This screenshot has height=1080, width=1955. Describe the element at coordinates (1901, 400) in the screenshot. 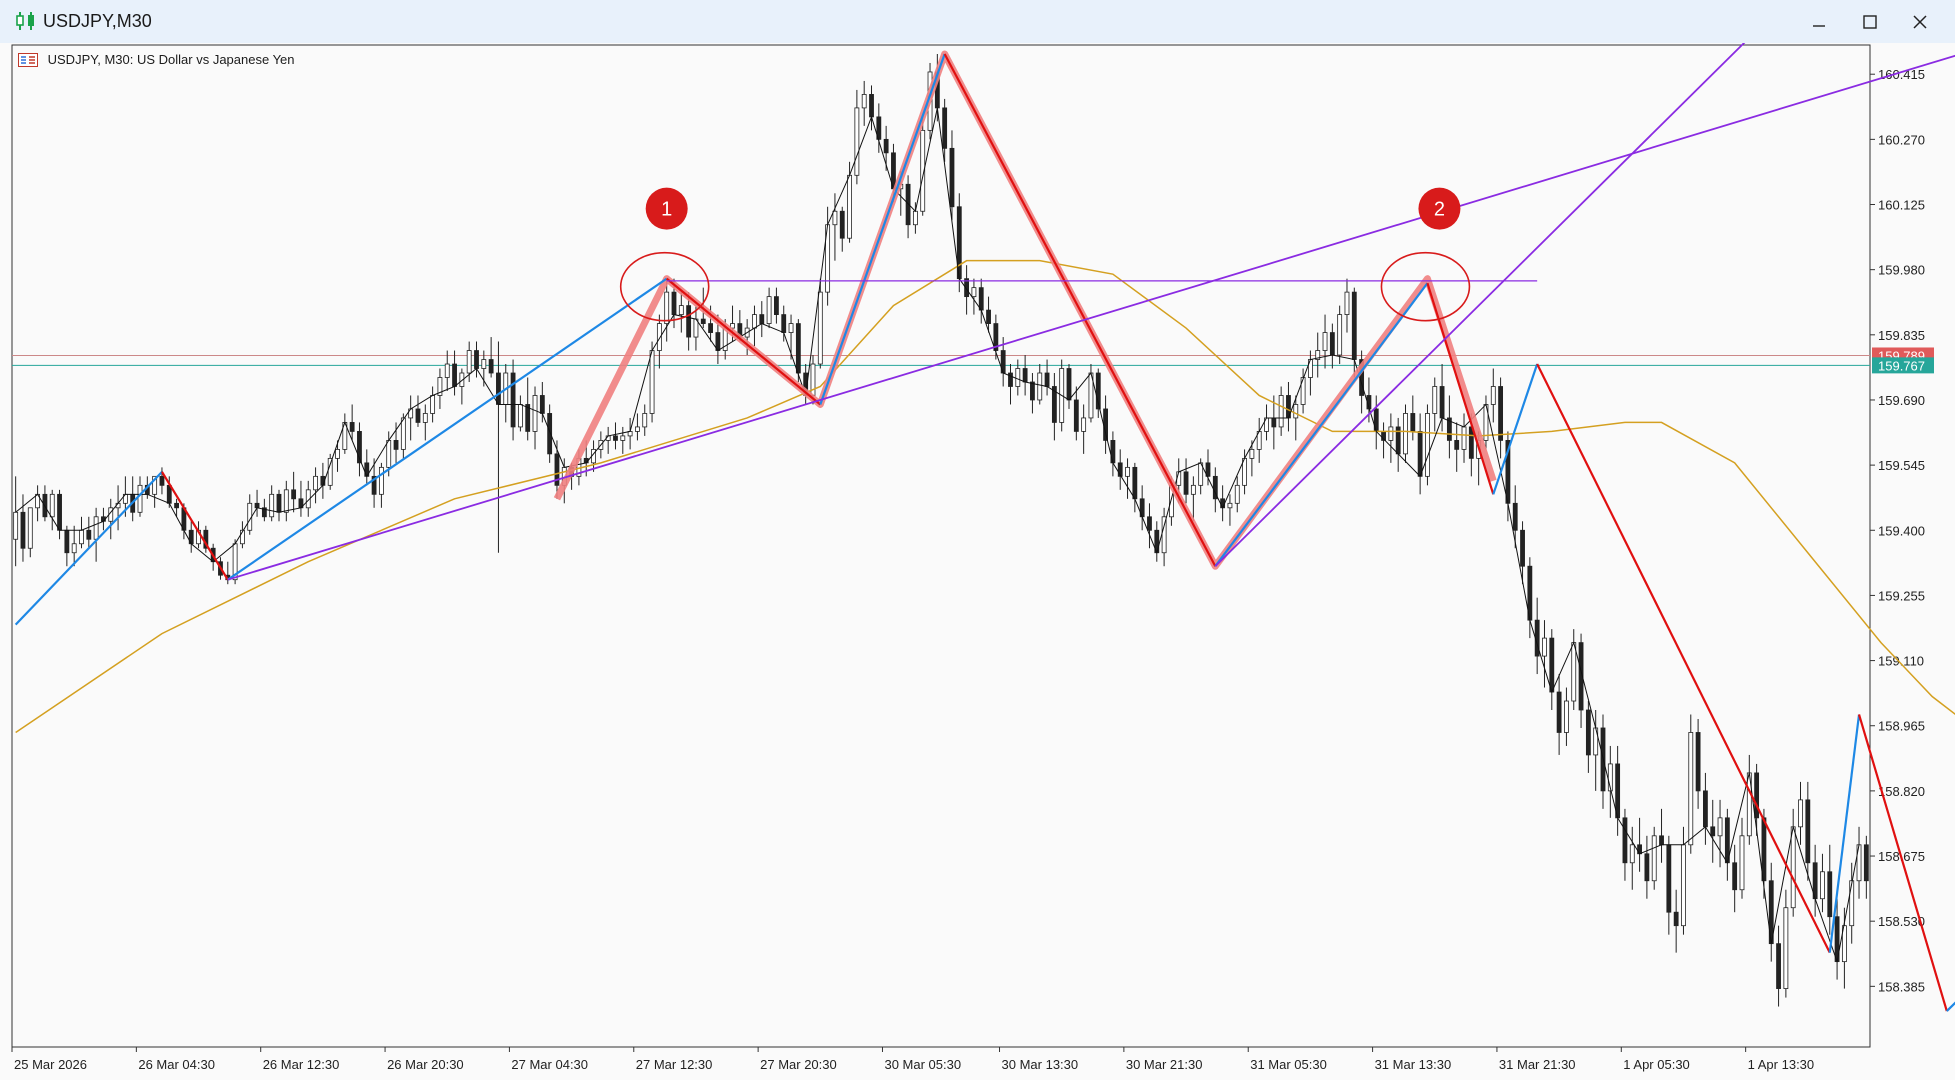

I see `price-tick-label: 159.690` at that location.